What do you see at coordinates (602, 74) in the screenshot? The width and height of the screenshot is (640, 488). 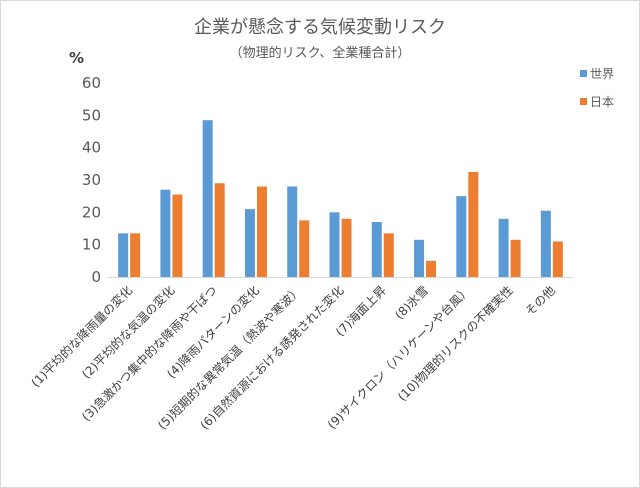 I see `legend-label: 世界` at bounding box center [602, 74].